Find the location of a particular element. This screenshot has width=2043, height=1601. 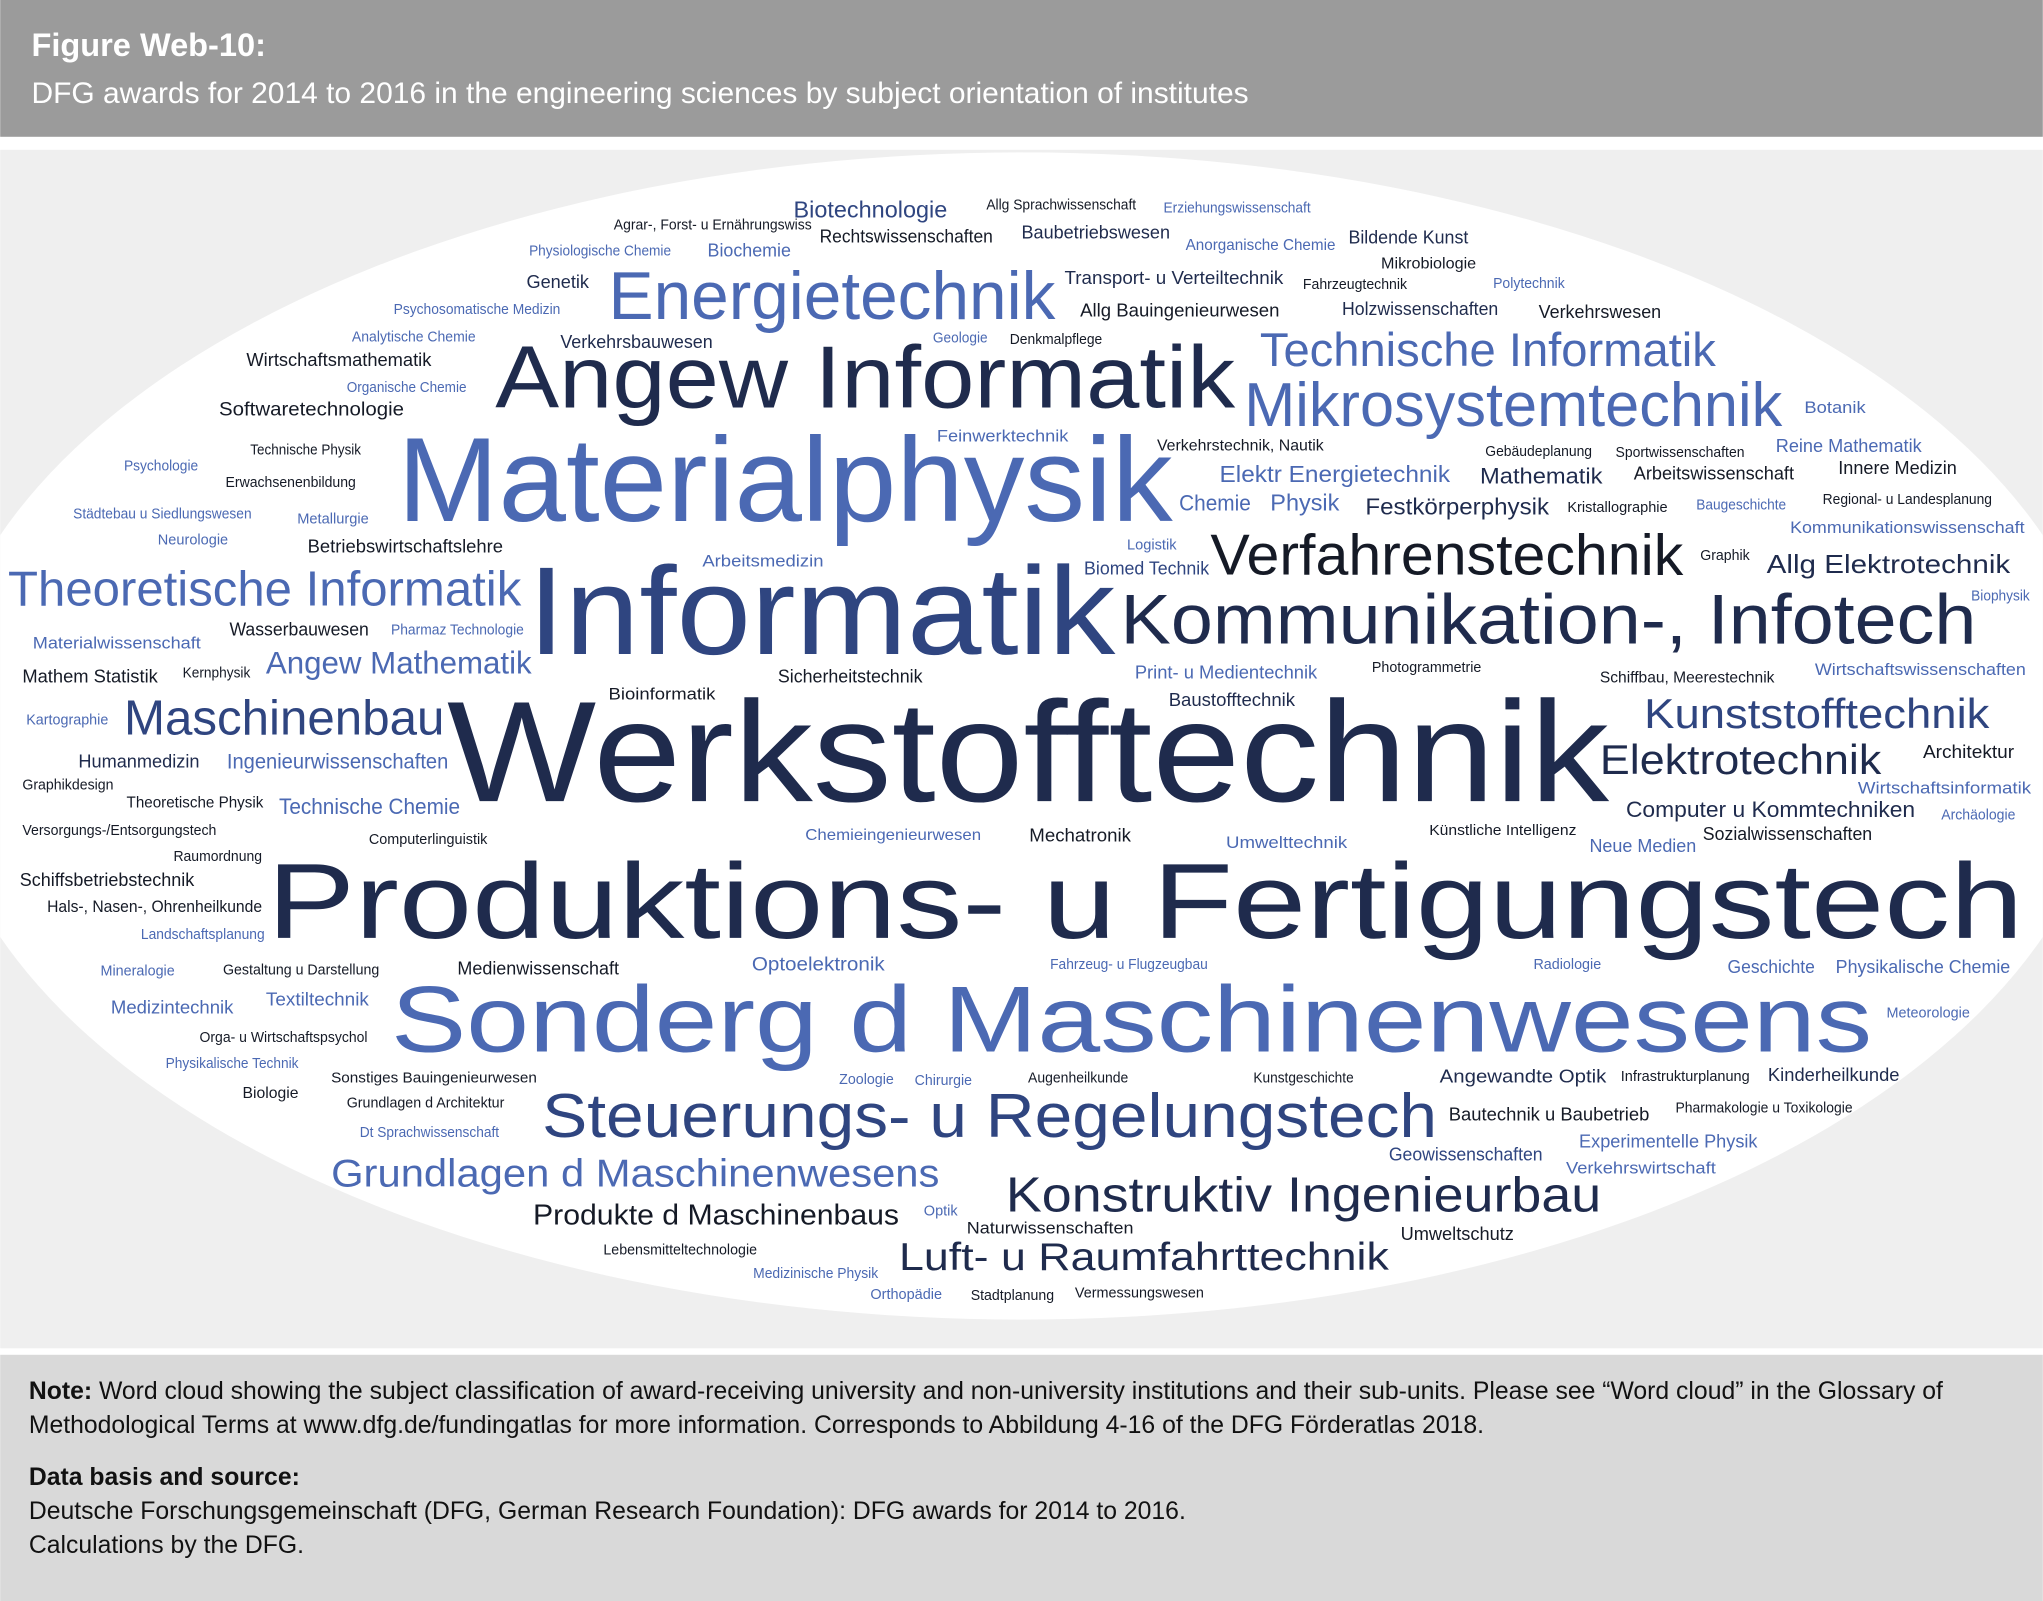

word: Psychologie is located at coordinates (161, 466).